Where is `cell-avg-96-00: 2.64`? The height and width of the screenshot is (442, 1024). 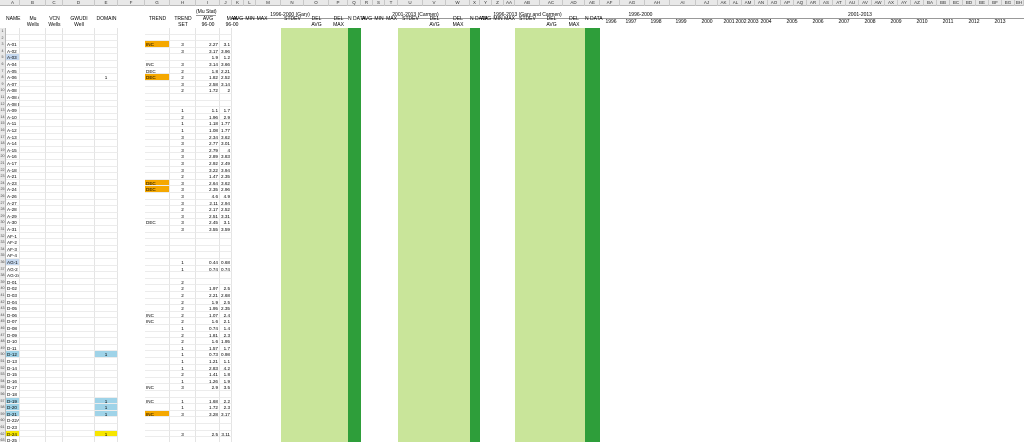 cell-avg-96-00: 2.64 is located at coordinates (208, 183).